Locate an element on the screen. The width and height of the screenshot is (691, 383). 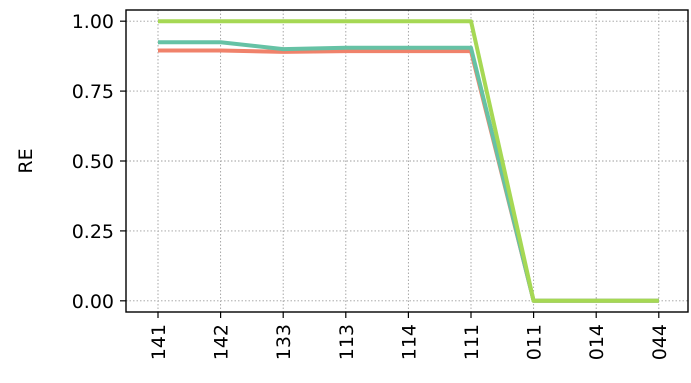
y-axis-label: RE is located at coordinates (26, 160).